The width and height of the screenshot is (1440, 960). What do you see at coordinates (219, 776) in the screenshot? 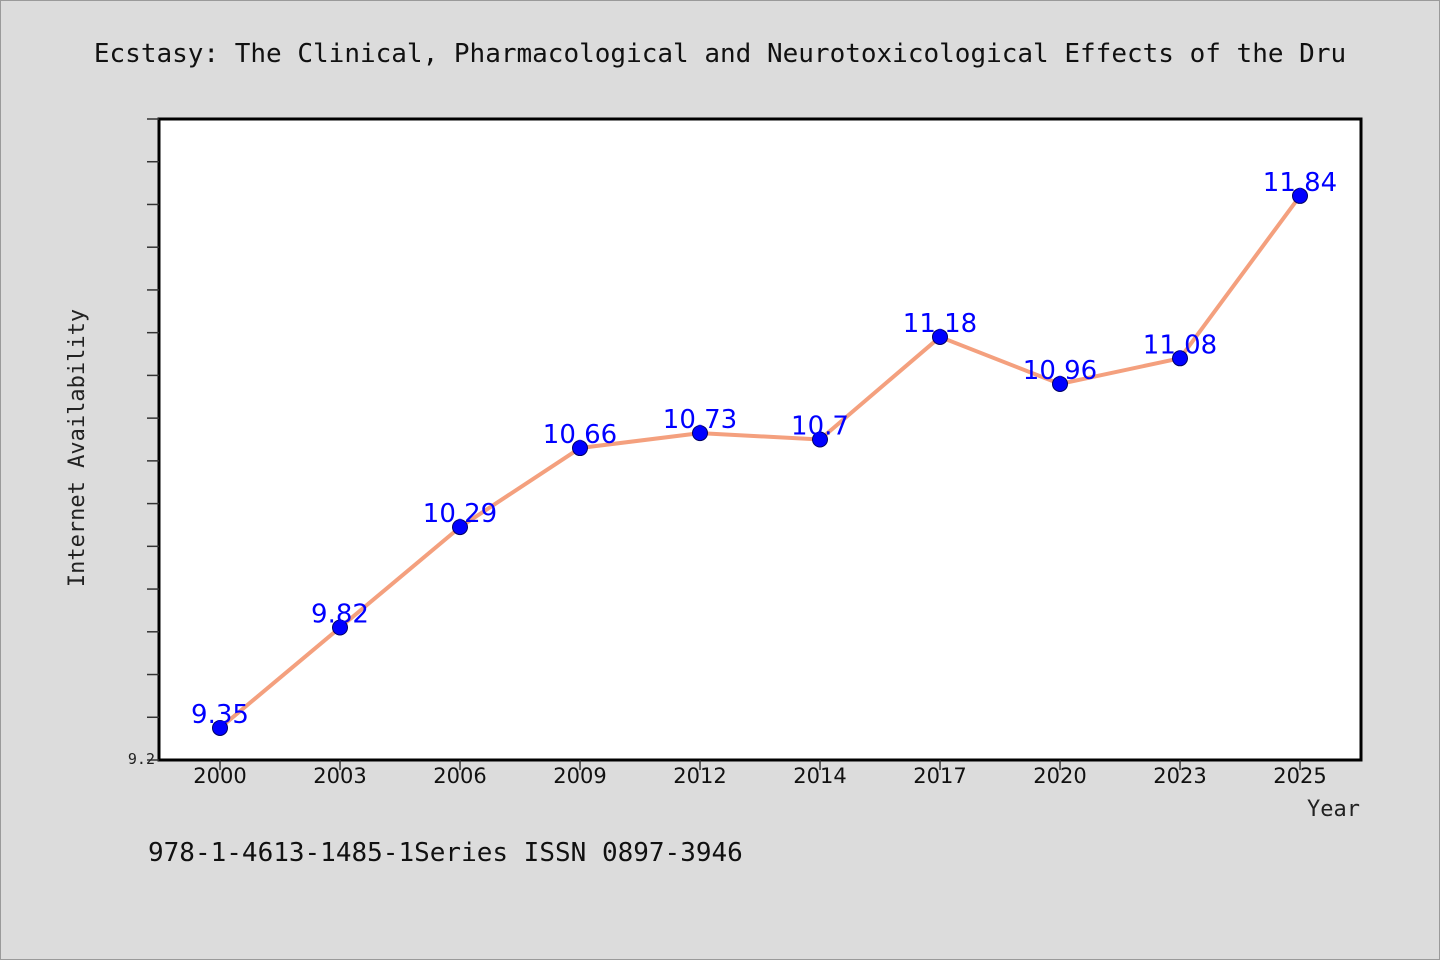
I see `x-tick-label: 2000` at bounding box center [219, 776].